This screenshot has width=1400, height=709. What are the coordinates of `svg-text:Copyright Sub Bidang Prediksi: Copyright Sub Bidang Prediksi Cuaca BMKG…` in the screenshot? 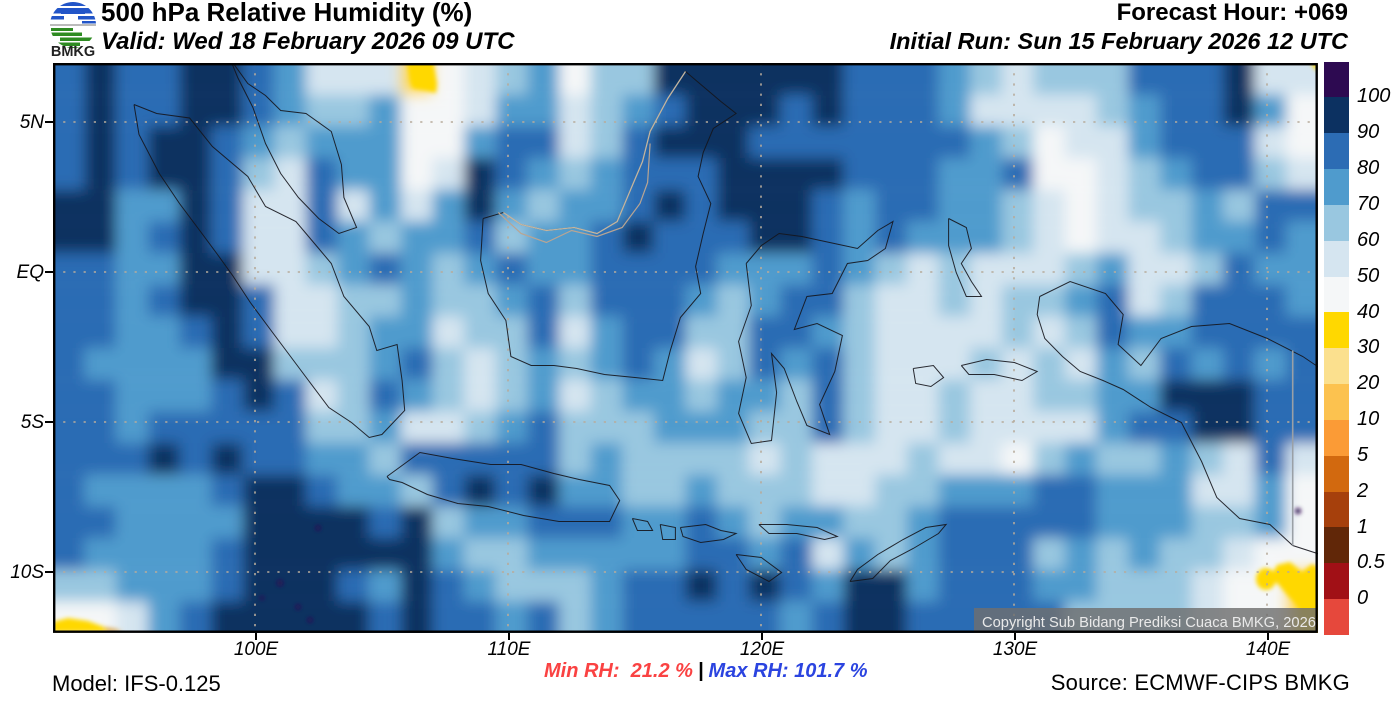 It's located at (1149, 623).